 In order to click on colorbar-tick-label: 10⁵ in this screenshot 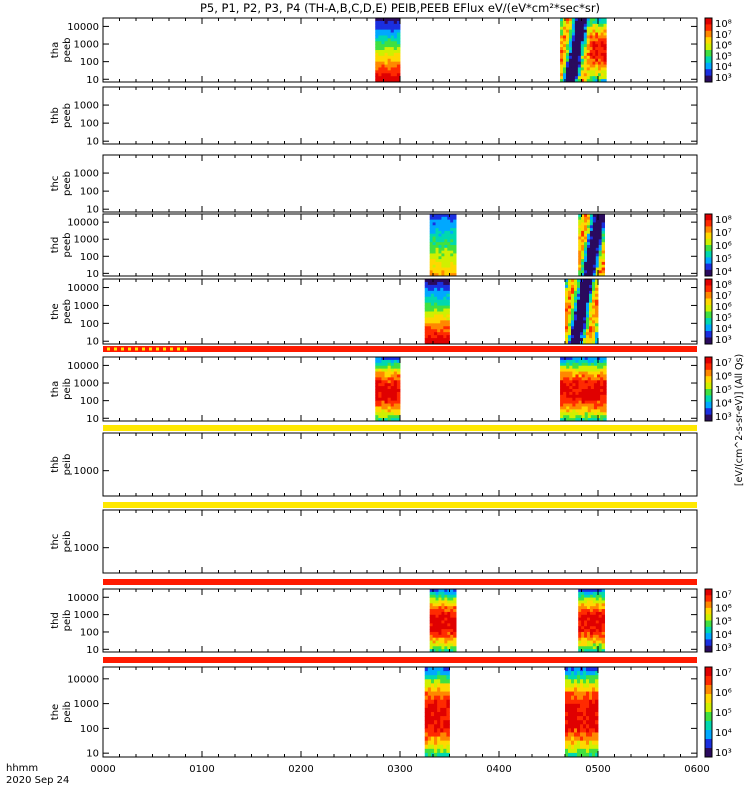, I will do `click(723, 713)`.